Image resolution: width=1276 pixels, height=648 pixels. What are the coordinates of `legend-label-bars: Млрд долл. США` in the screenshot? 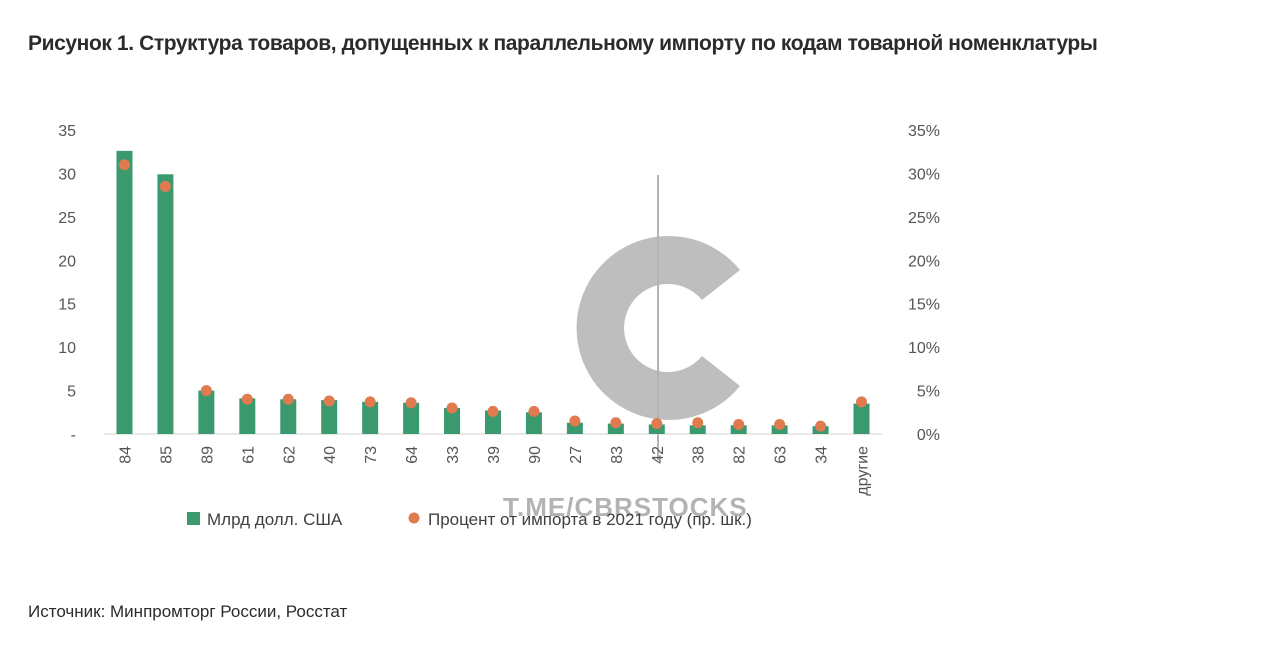 It's located at (275, 519).